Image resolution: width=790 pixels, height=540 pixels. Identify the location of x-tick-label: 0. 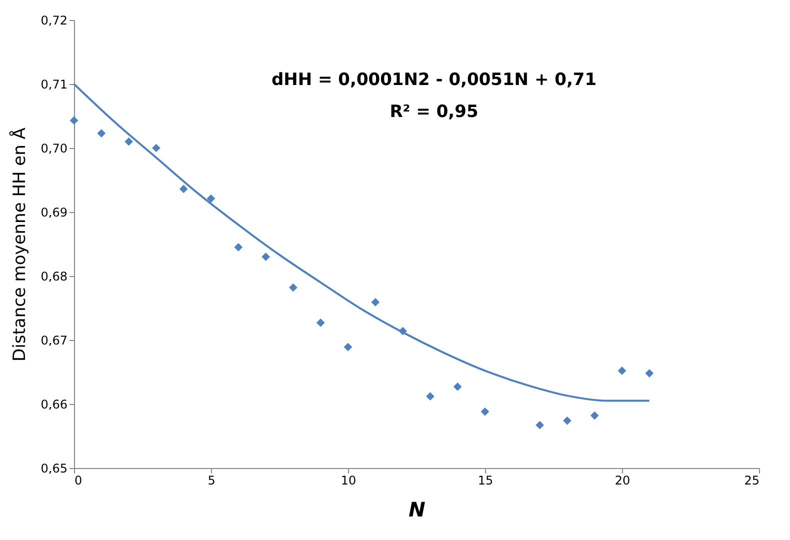
(78, 481).